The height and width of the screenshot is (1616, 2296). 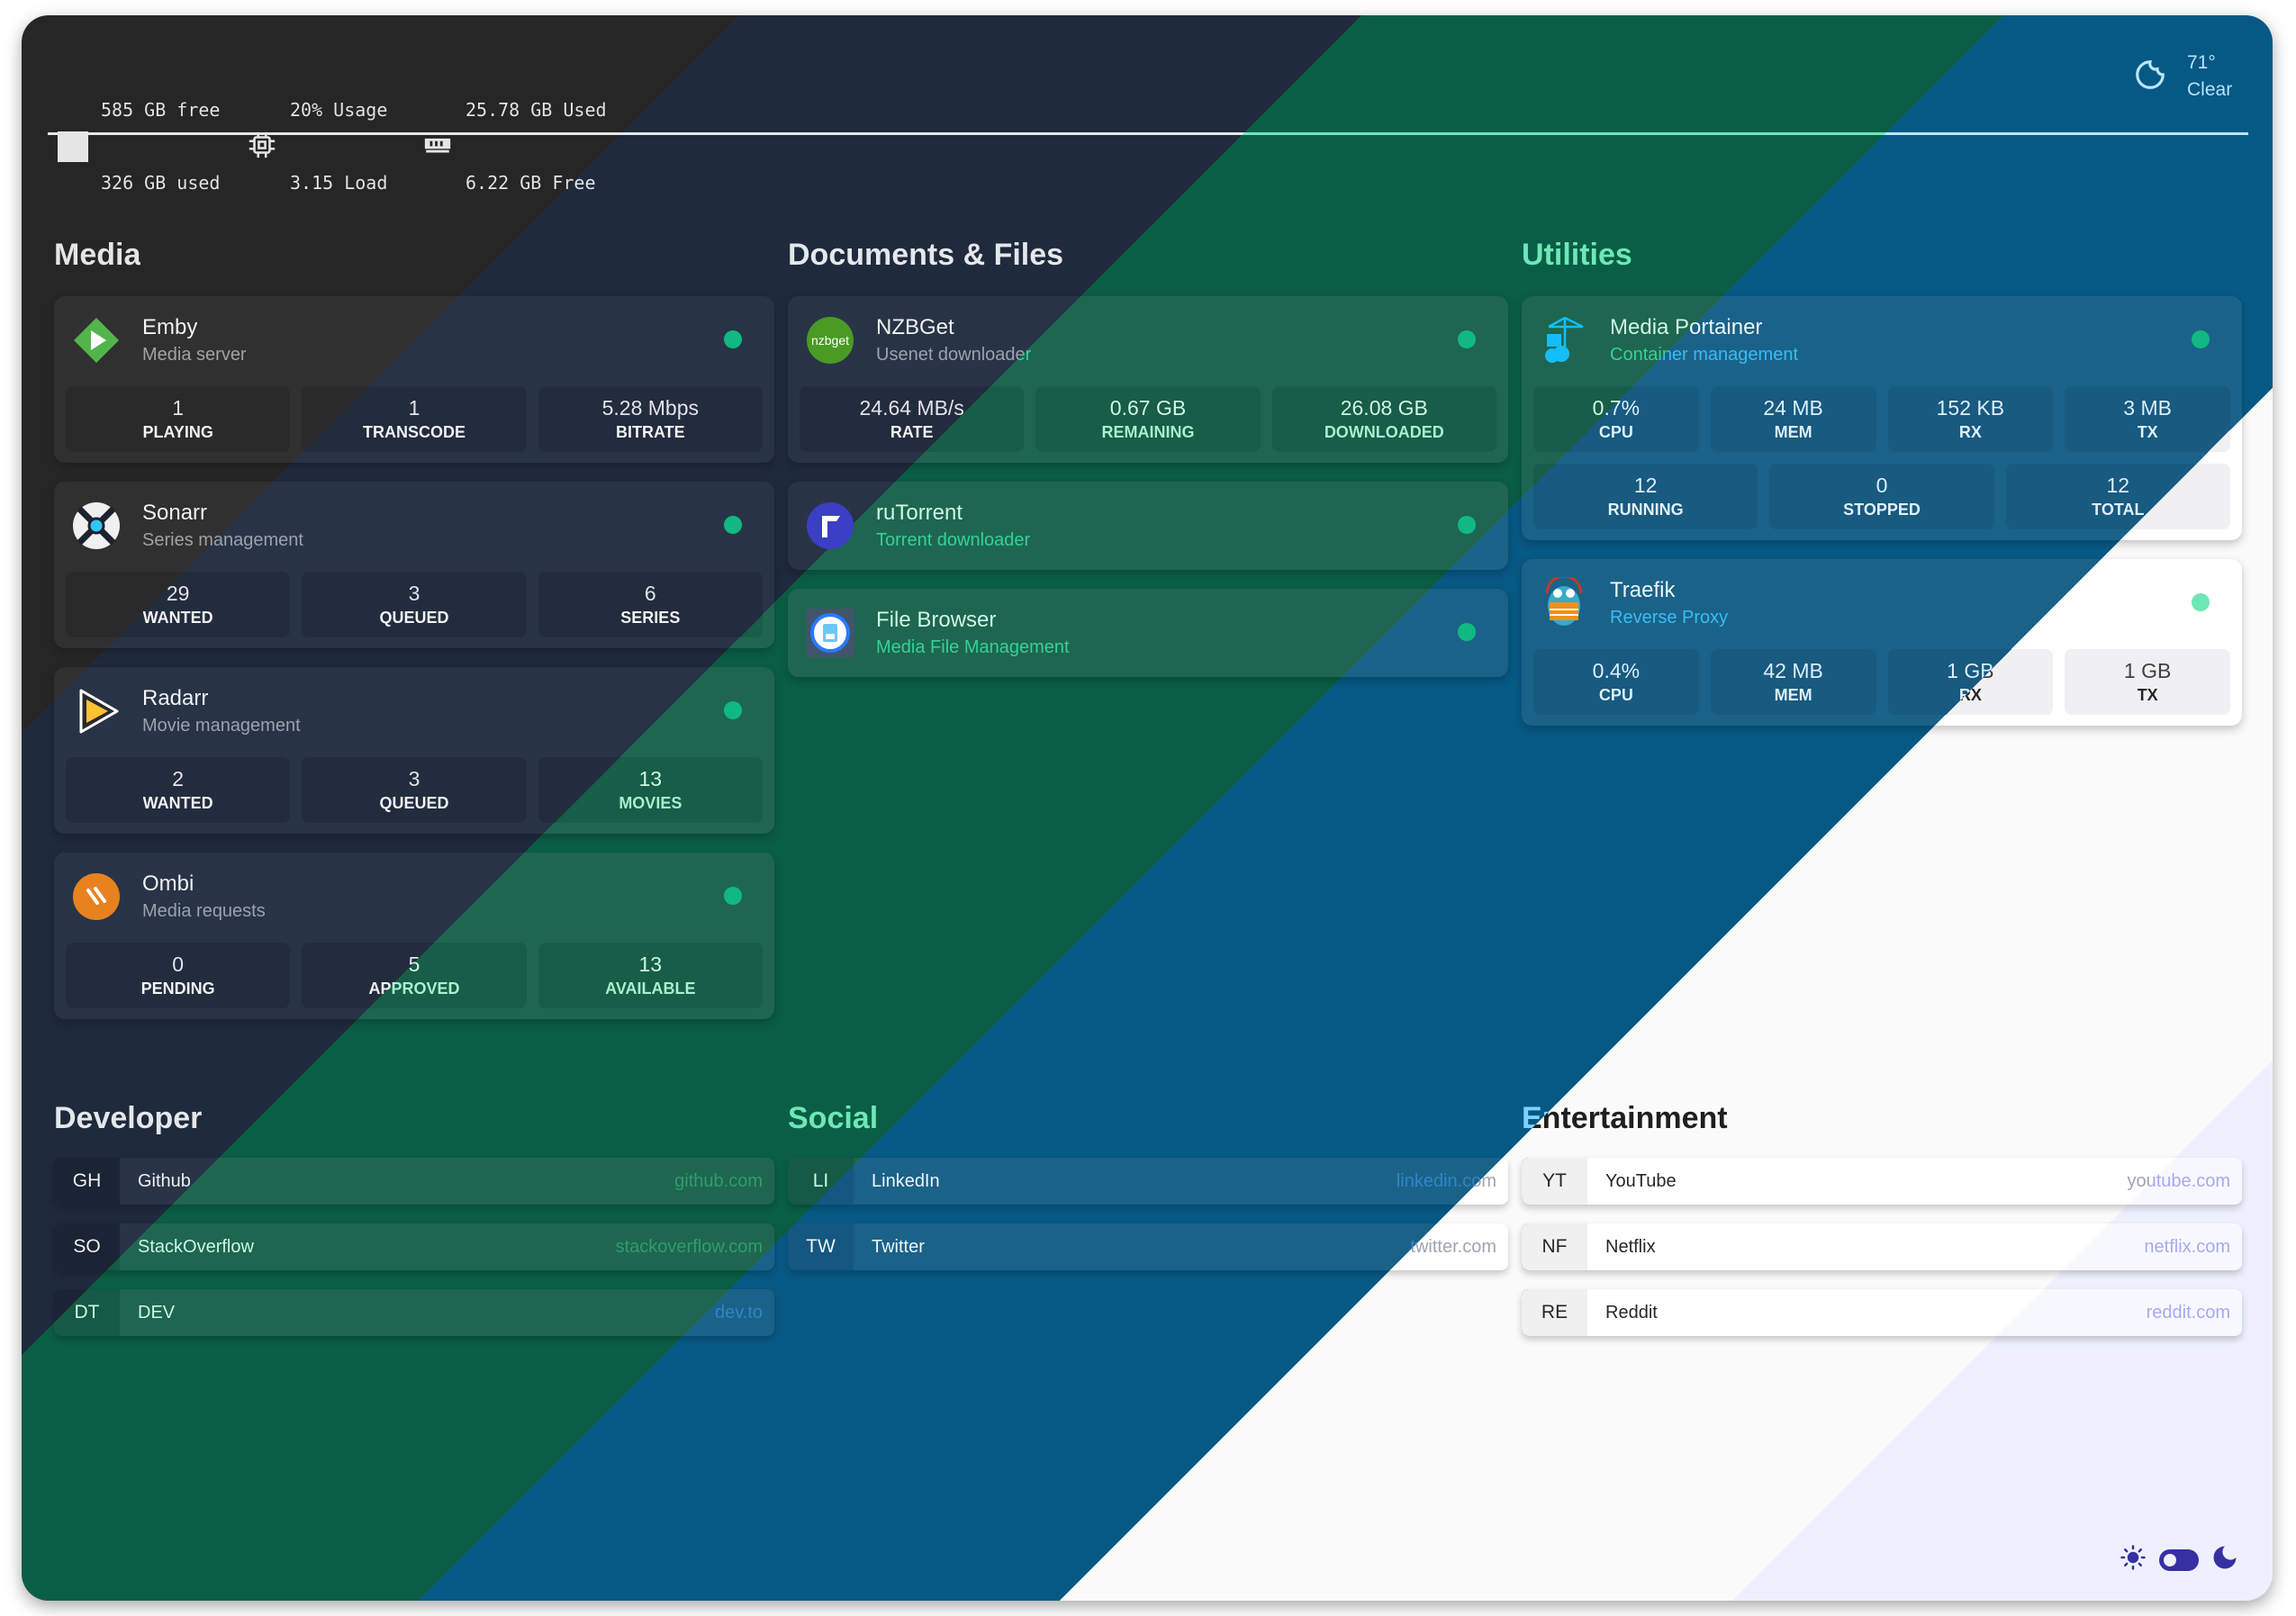 I want to click on moon-icon, so click(x=2224, y=1559).